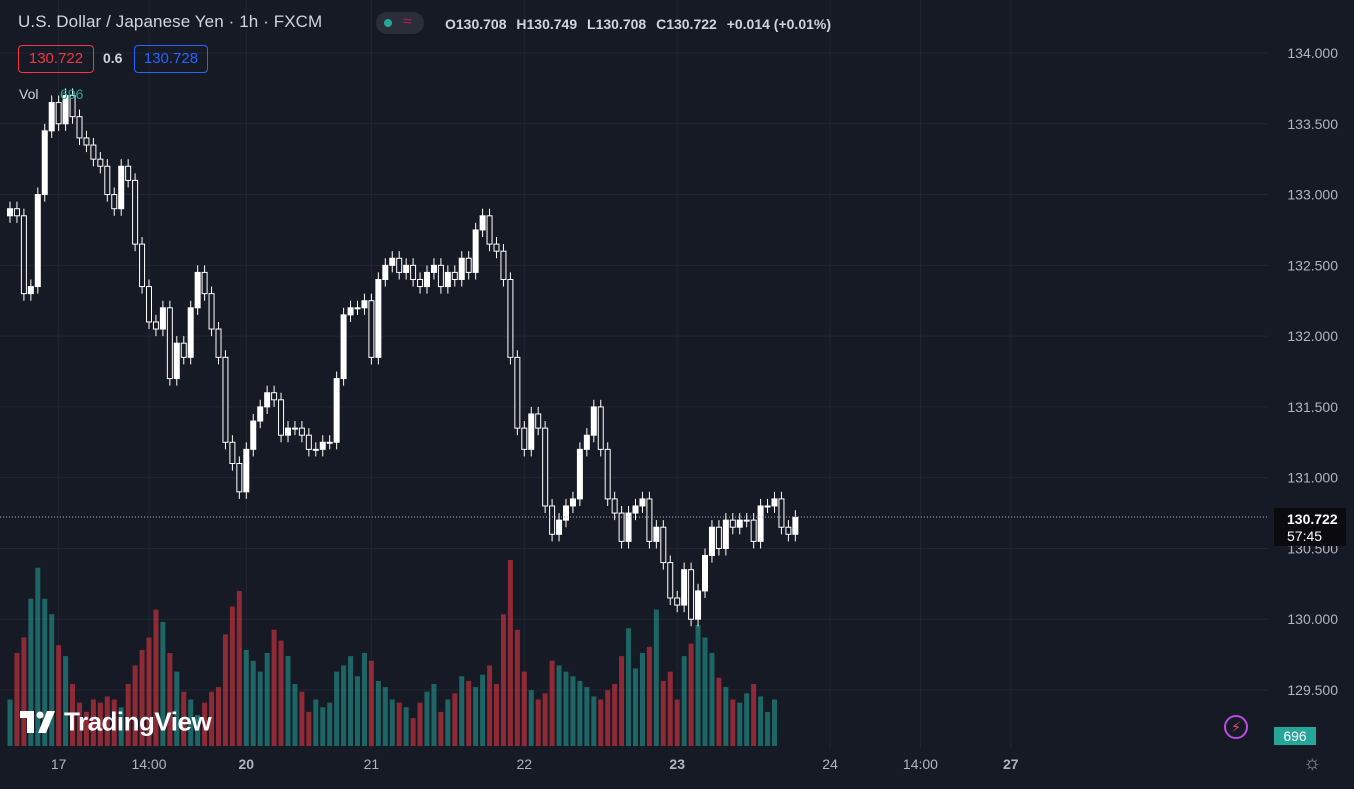  What do you see at coordinates (171, 59) in the screenshot?
I see `buy-button: 130.728` at bounding box center [171, 59].